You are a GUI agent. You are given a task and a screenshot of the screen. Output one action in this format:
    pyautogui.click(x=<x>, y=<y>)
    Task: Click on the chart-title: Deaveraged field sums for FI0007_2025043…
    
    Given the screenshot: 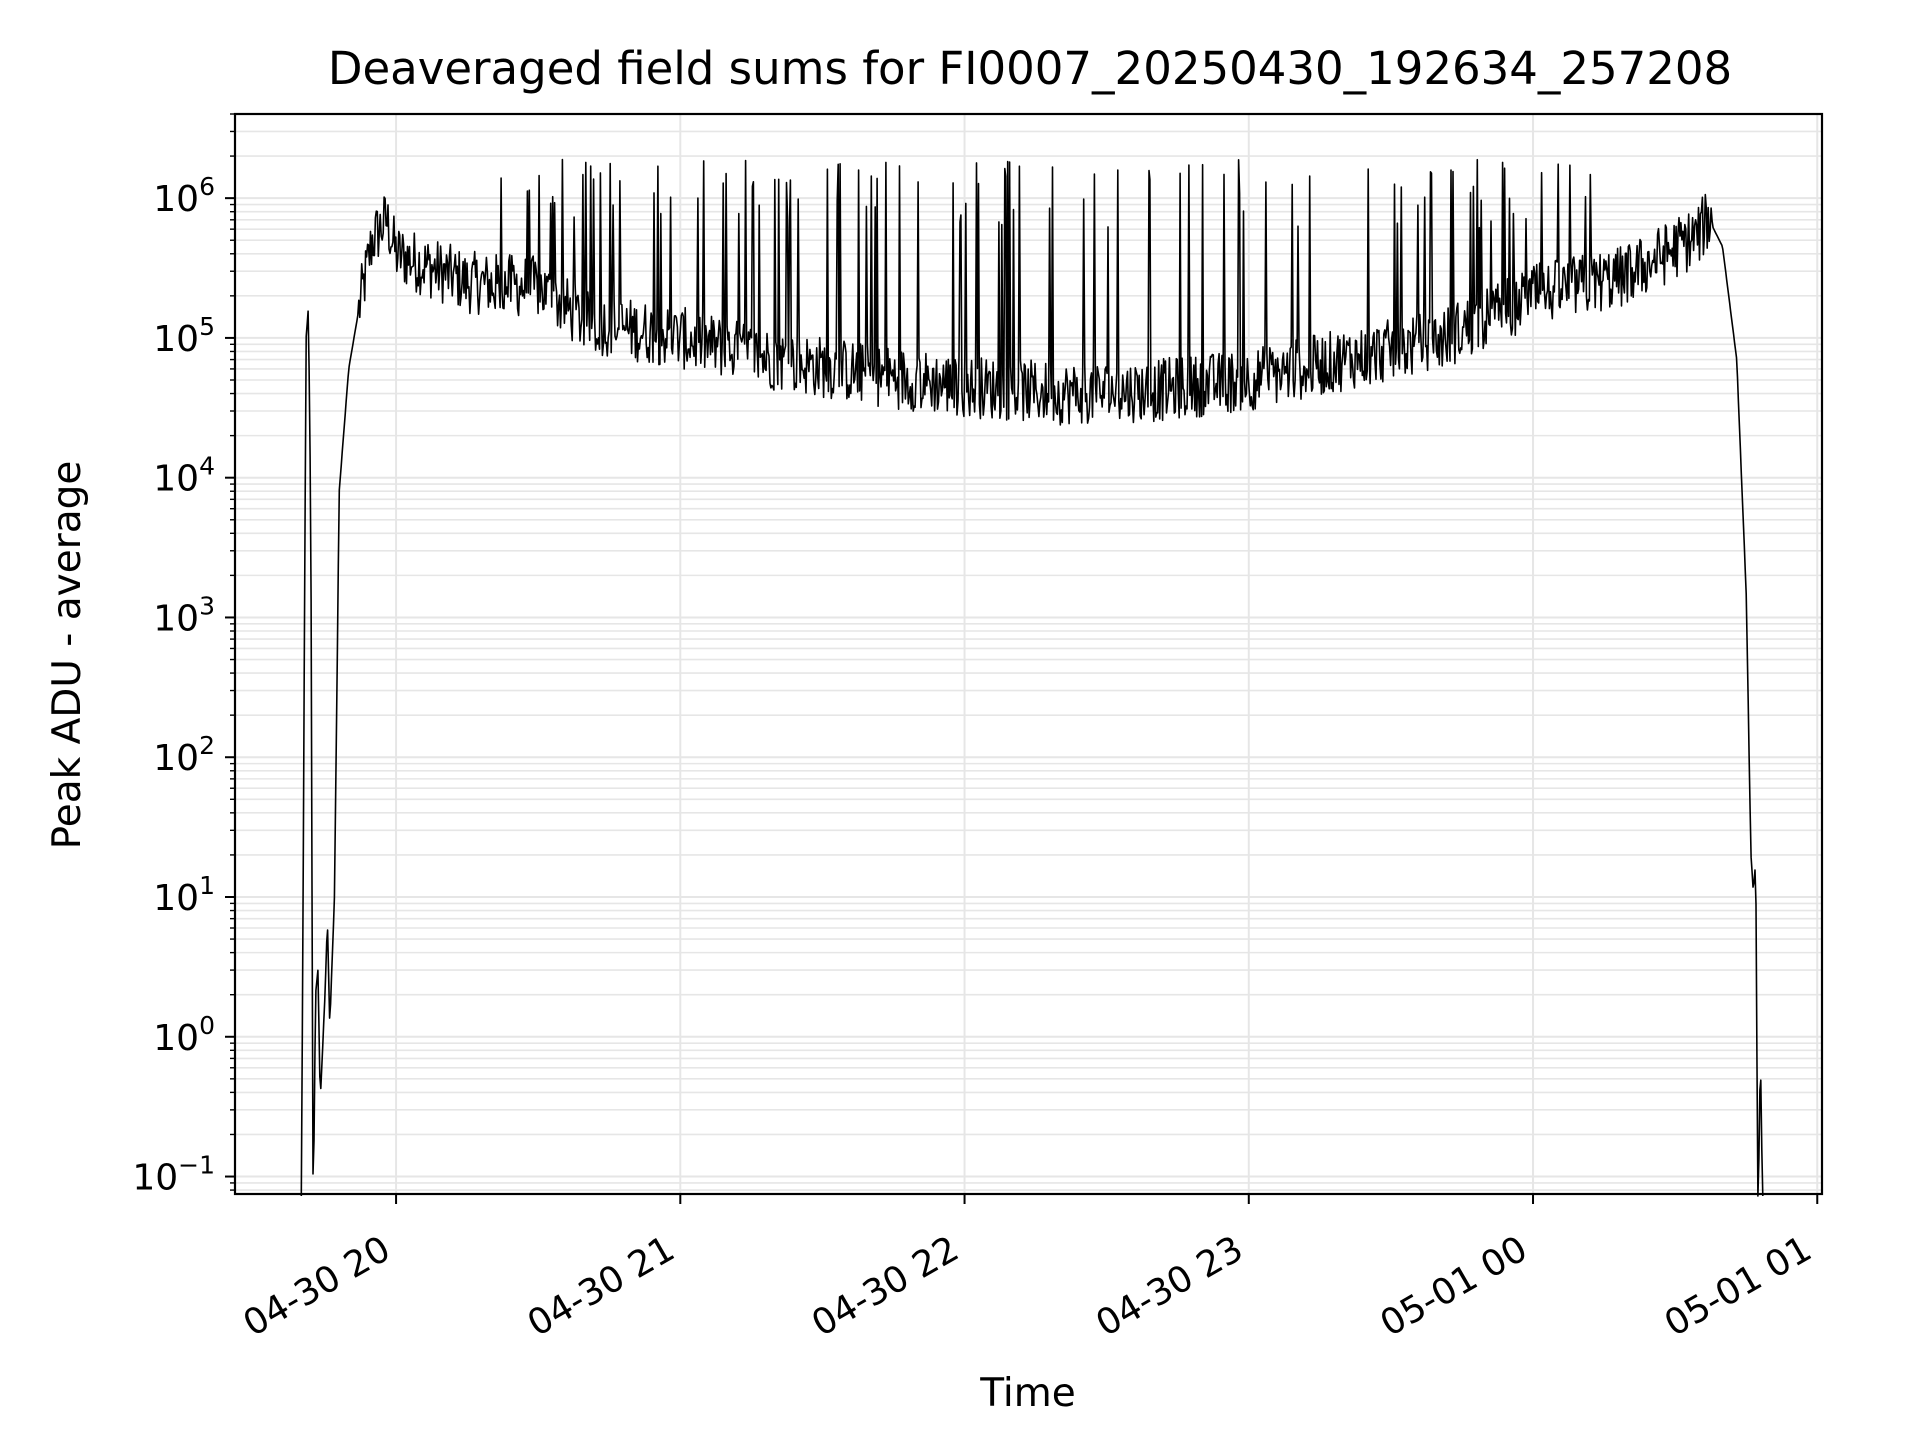 What is the action you would take?
    pyautogui.click(x=1030, y=68)
    